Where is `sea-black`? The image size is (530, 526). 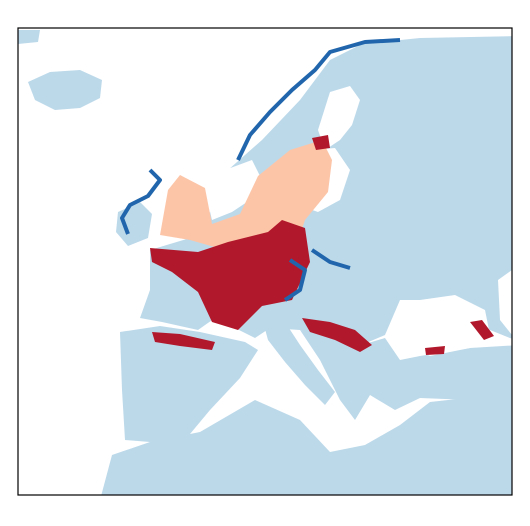 sea-black is located at coordinates (442, 325).